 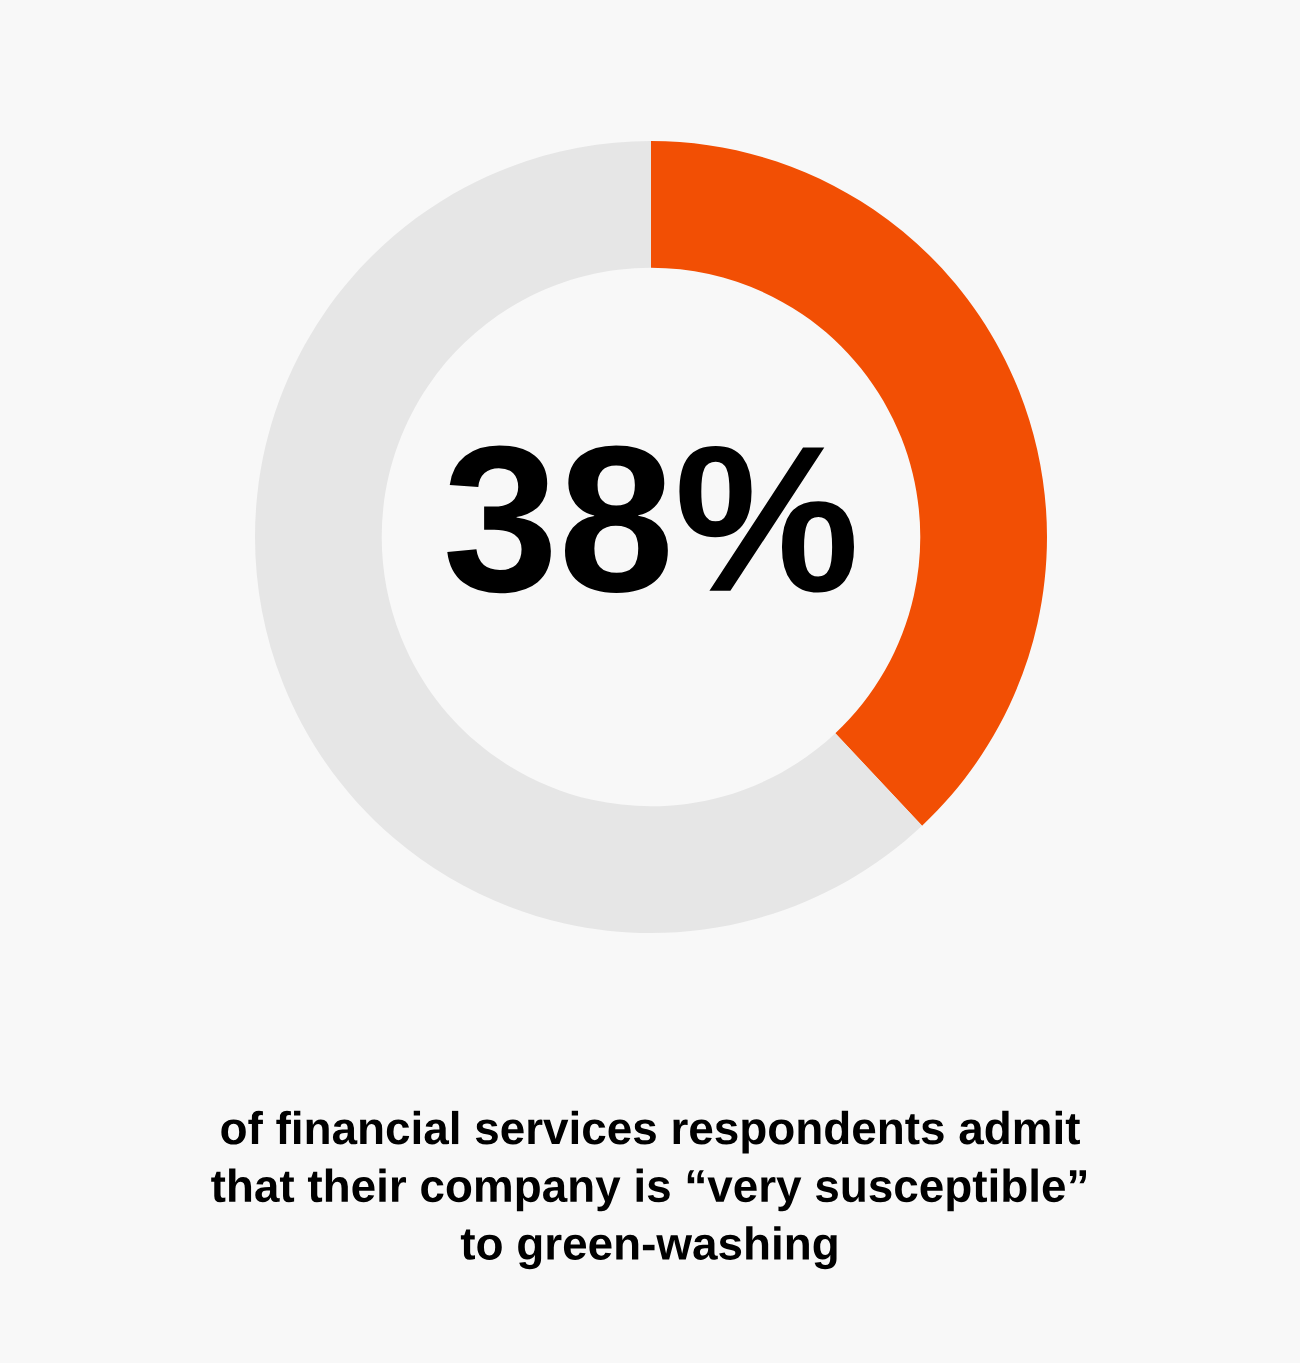 What do you see at coordinates (649, 1190) in the screenshot?
I see `text: of financial services respondents admit that their company is “very susceptible” to green-washing` at bounding box center [649, 1190].